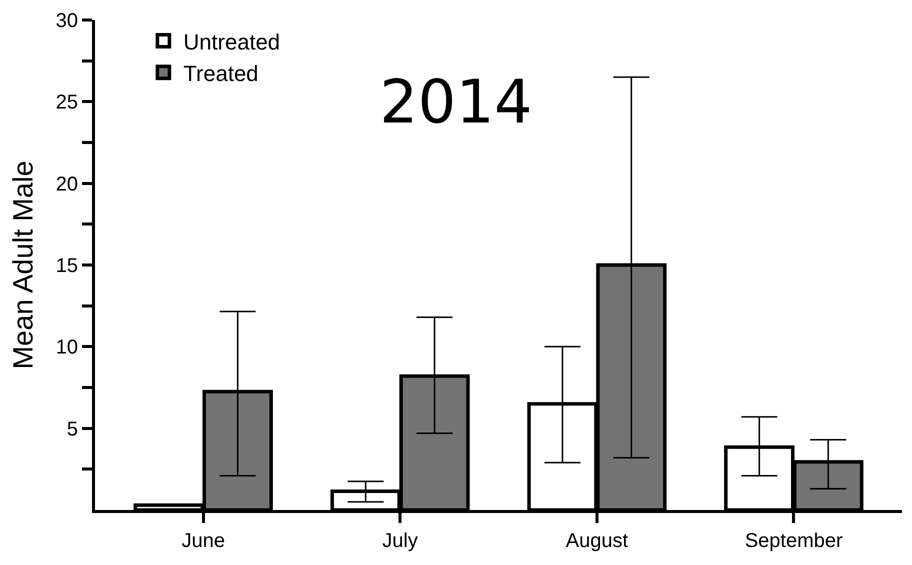 The image size is (912, 565). What do you see at coordinates (203, 541) in the screenshot?
I see `x-tick-label: June` at bounding box center [203, 541].